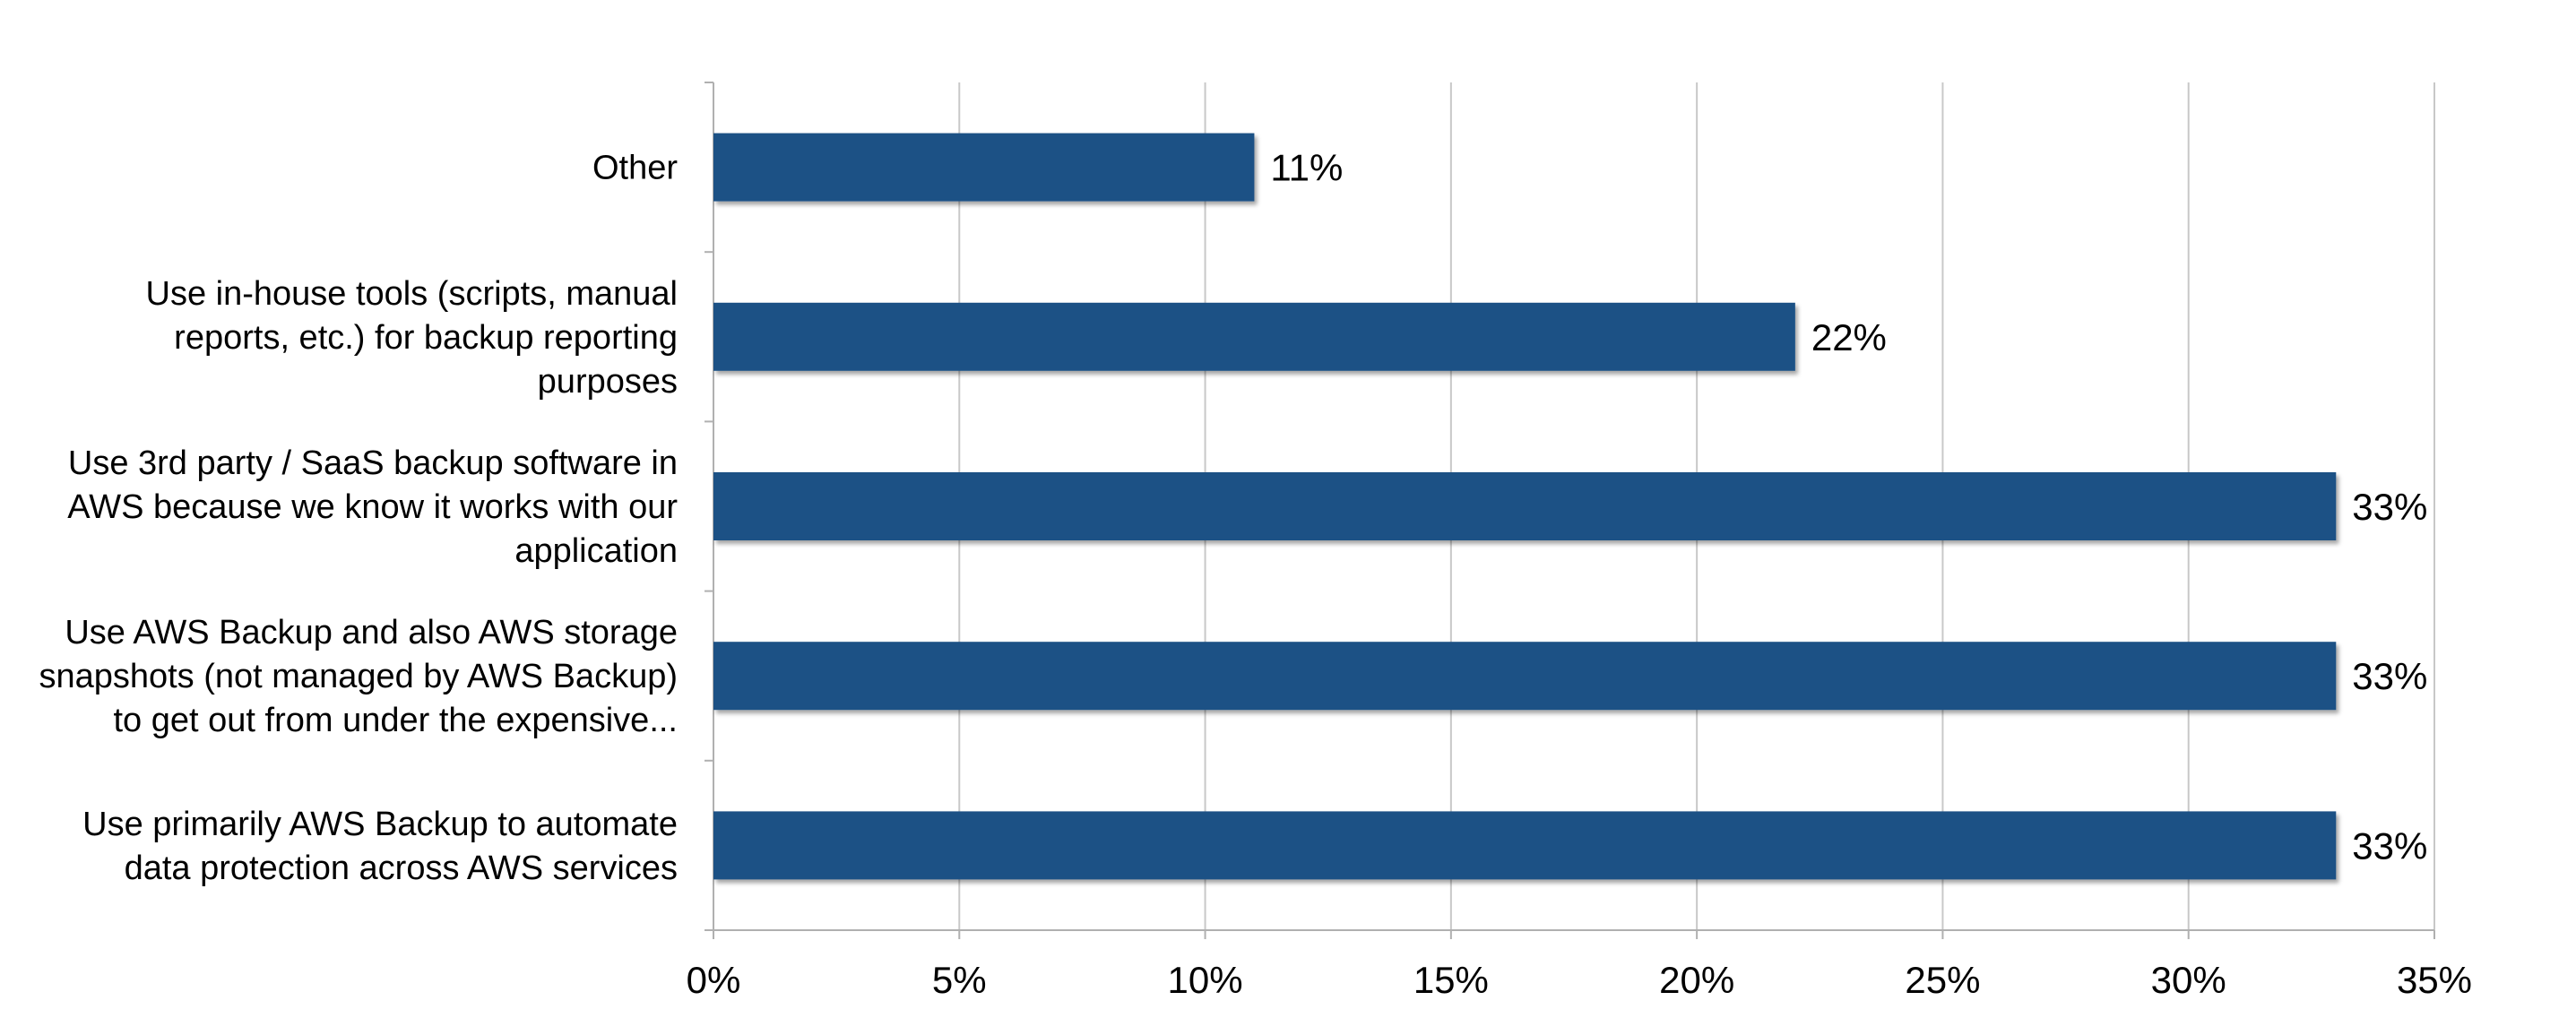  Describe the element at coordinates (1306, 168) in the screenshot. I see `bar-value-label: 11%` at that location.